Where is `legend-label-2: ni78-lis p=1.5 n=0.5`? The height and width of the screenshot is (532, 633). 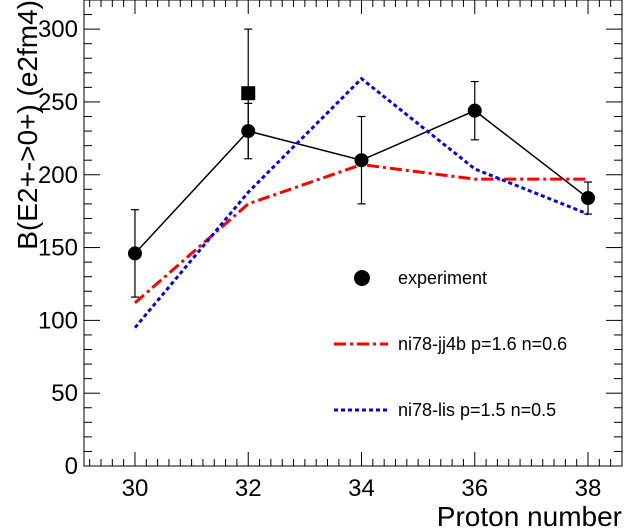 legend-label-2: ni78-lis p=1.5 n=0.5 is located at coordinates (477, 410).